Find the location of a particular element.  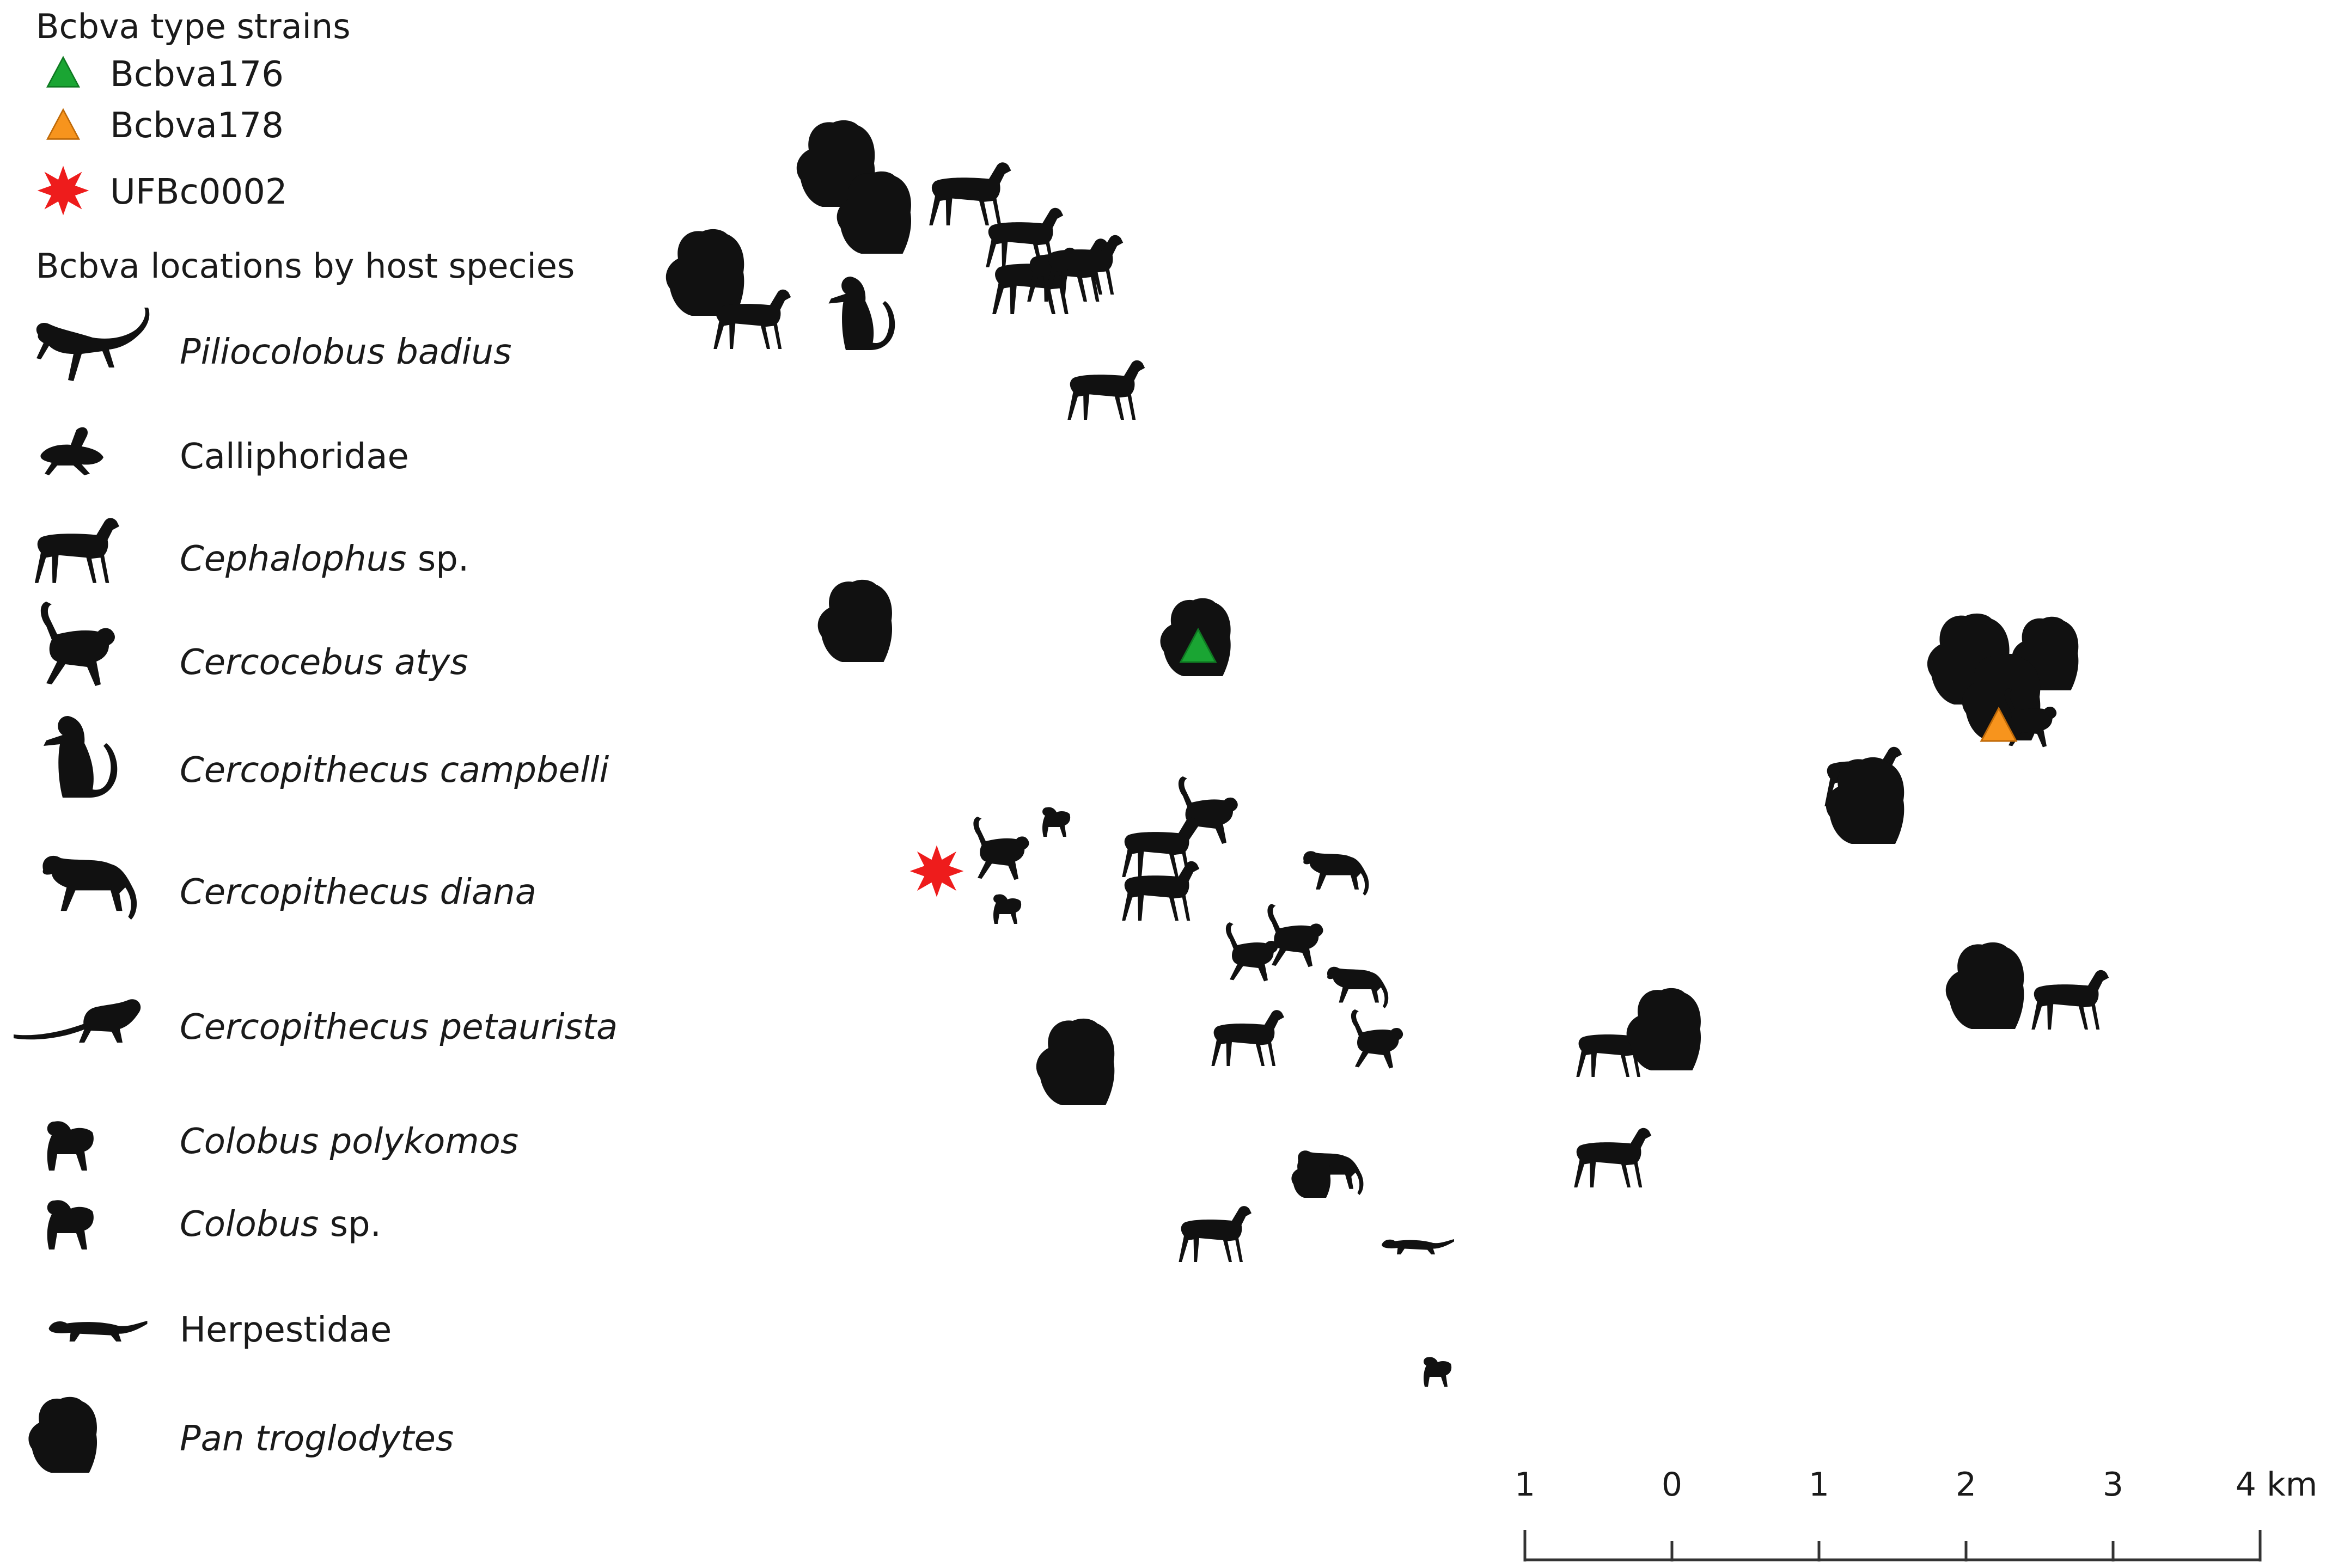

host-label-cercocebus: Cercocebus atys is located at coordinates (324, 662).